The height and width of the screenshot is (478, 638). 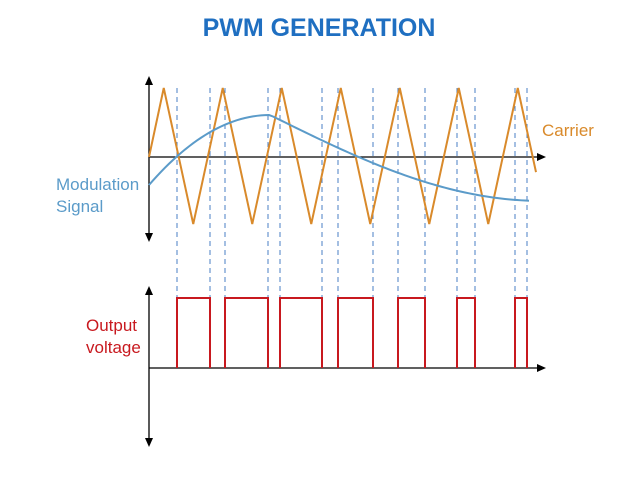 What do you see at coordinates (113, 347) in the screenshot?
I see `output-label-line2: voltage` at bounding box center [113, 347].